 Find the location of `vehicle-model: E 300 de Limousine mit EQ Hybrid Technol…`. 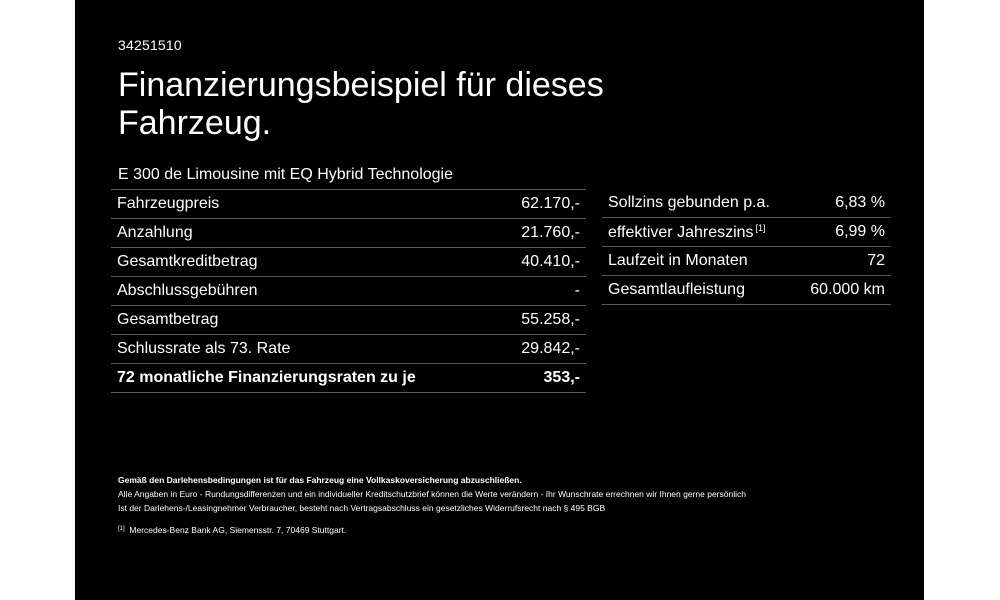

vehicle-model: E 300 de Limousine mit EQ Hybrid Technol… is located at coordinates (285, 174).